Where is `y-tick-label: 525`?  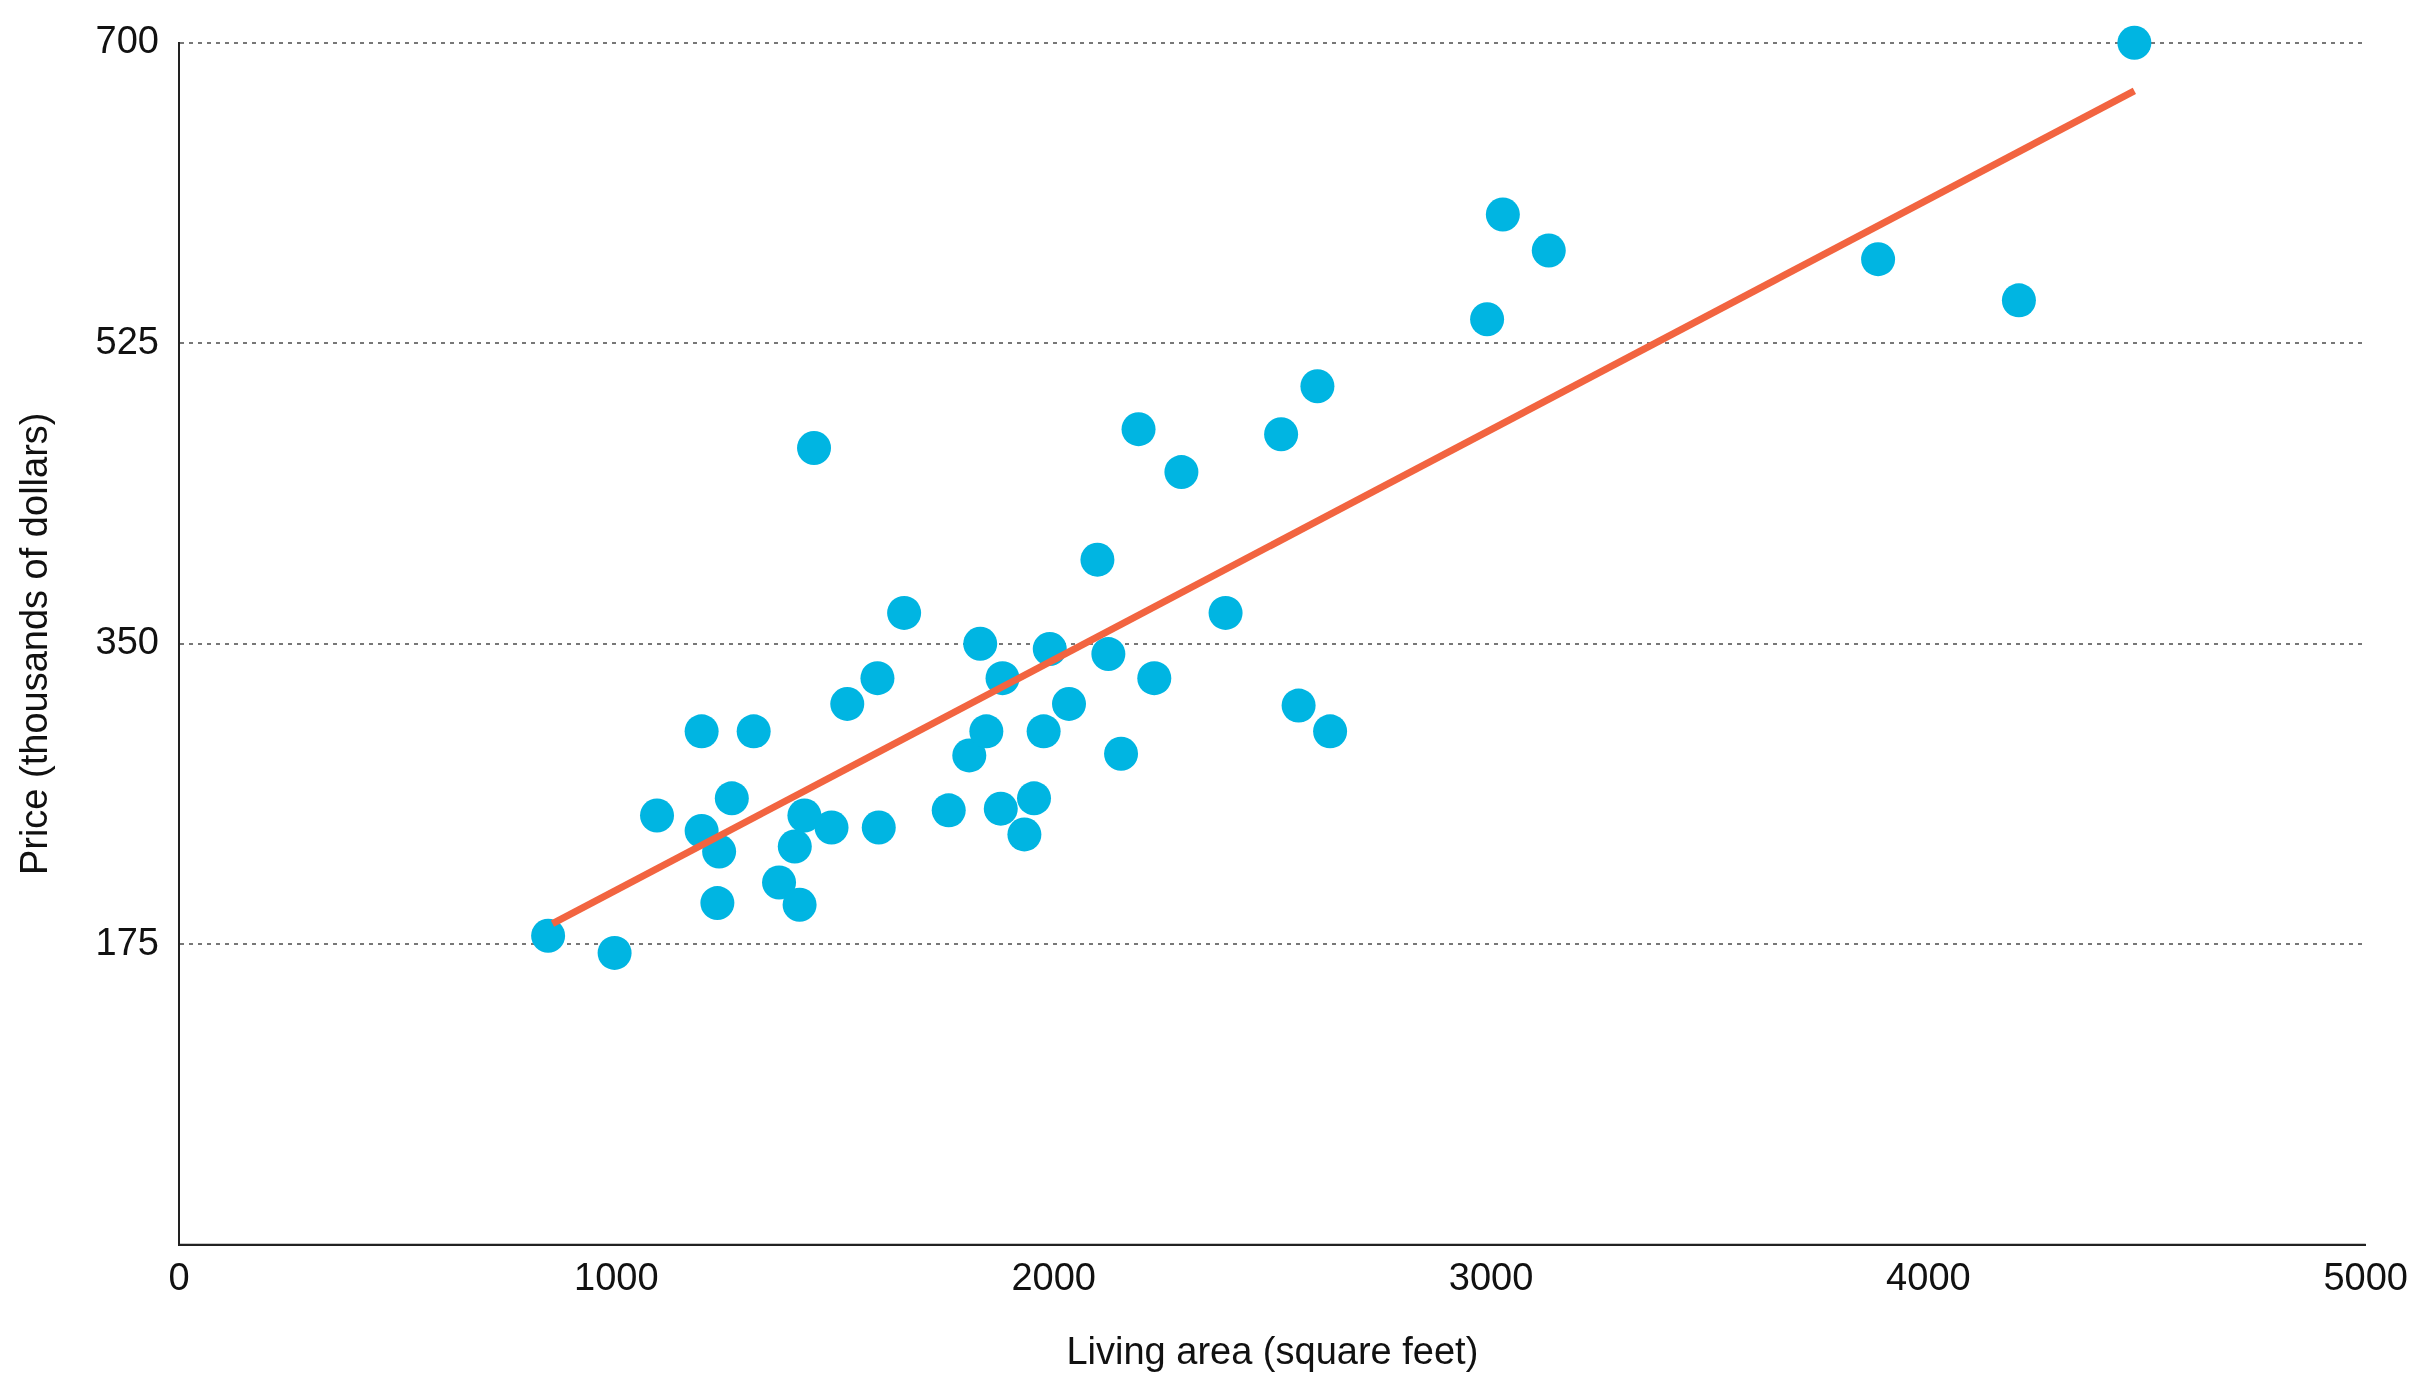 y-tick-label: 525 is located at coordinates (127, 340).